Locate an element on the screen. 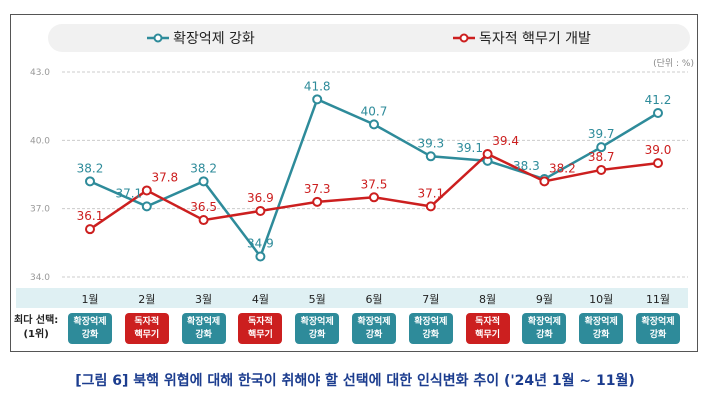  data-label: 38.3 is located at coordinates (526, 166).